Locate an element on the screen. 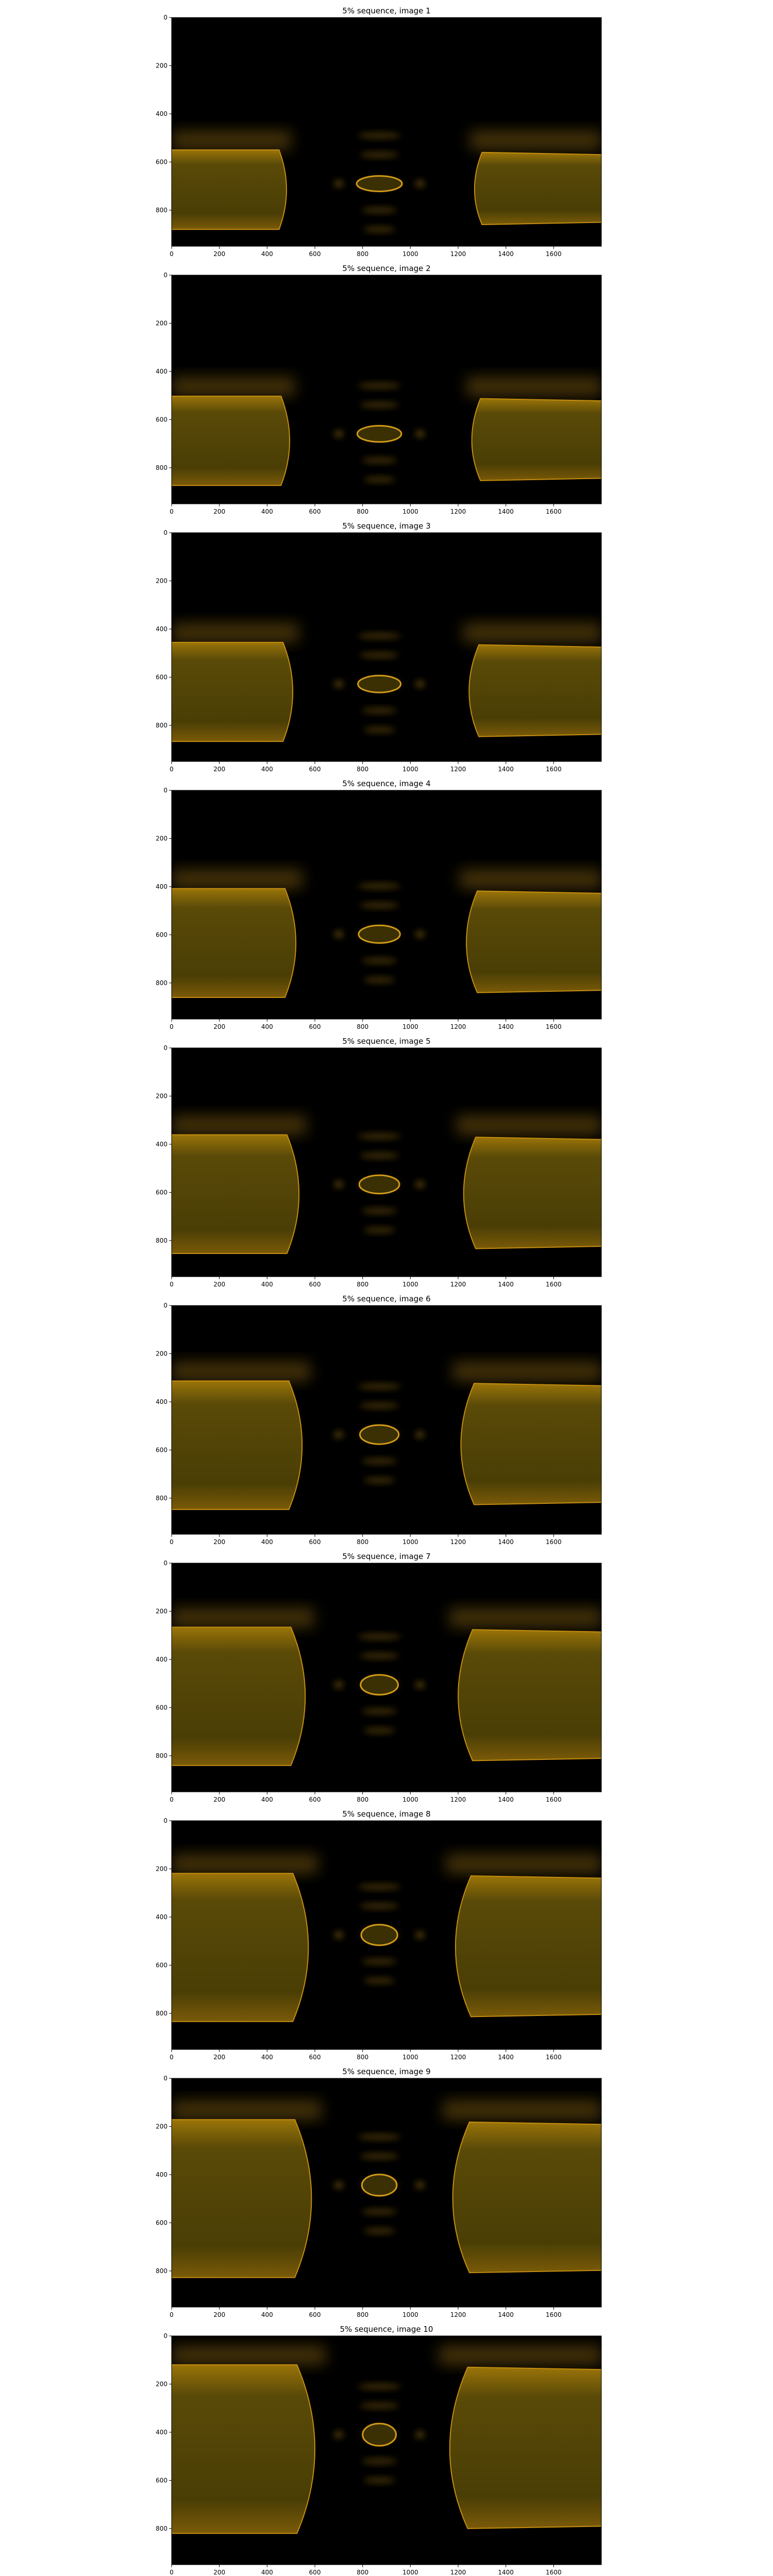 The width and height of the screenshot is (773, 2576). panel-title: 5% sequence, image 5 is located at coordinates (386, 1041).